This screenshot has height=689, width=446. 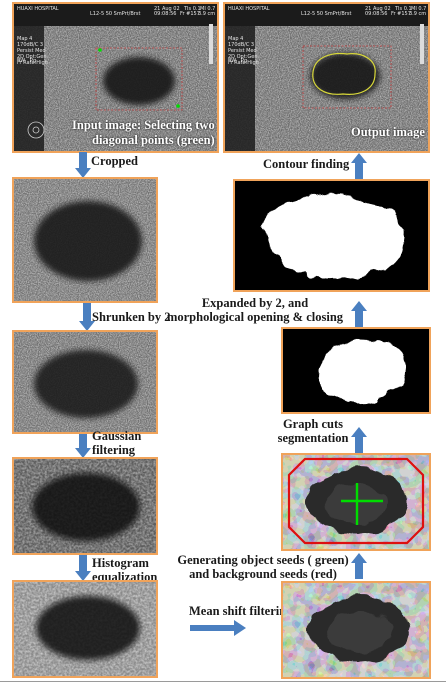 I want to click on input-caption-line2: diagonal points (green), so click(x=153, y=140).